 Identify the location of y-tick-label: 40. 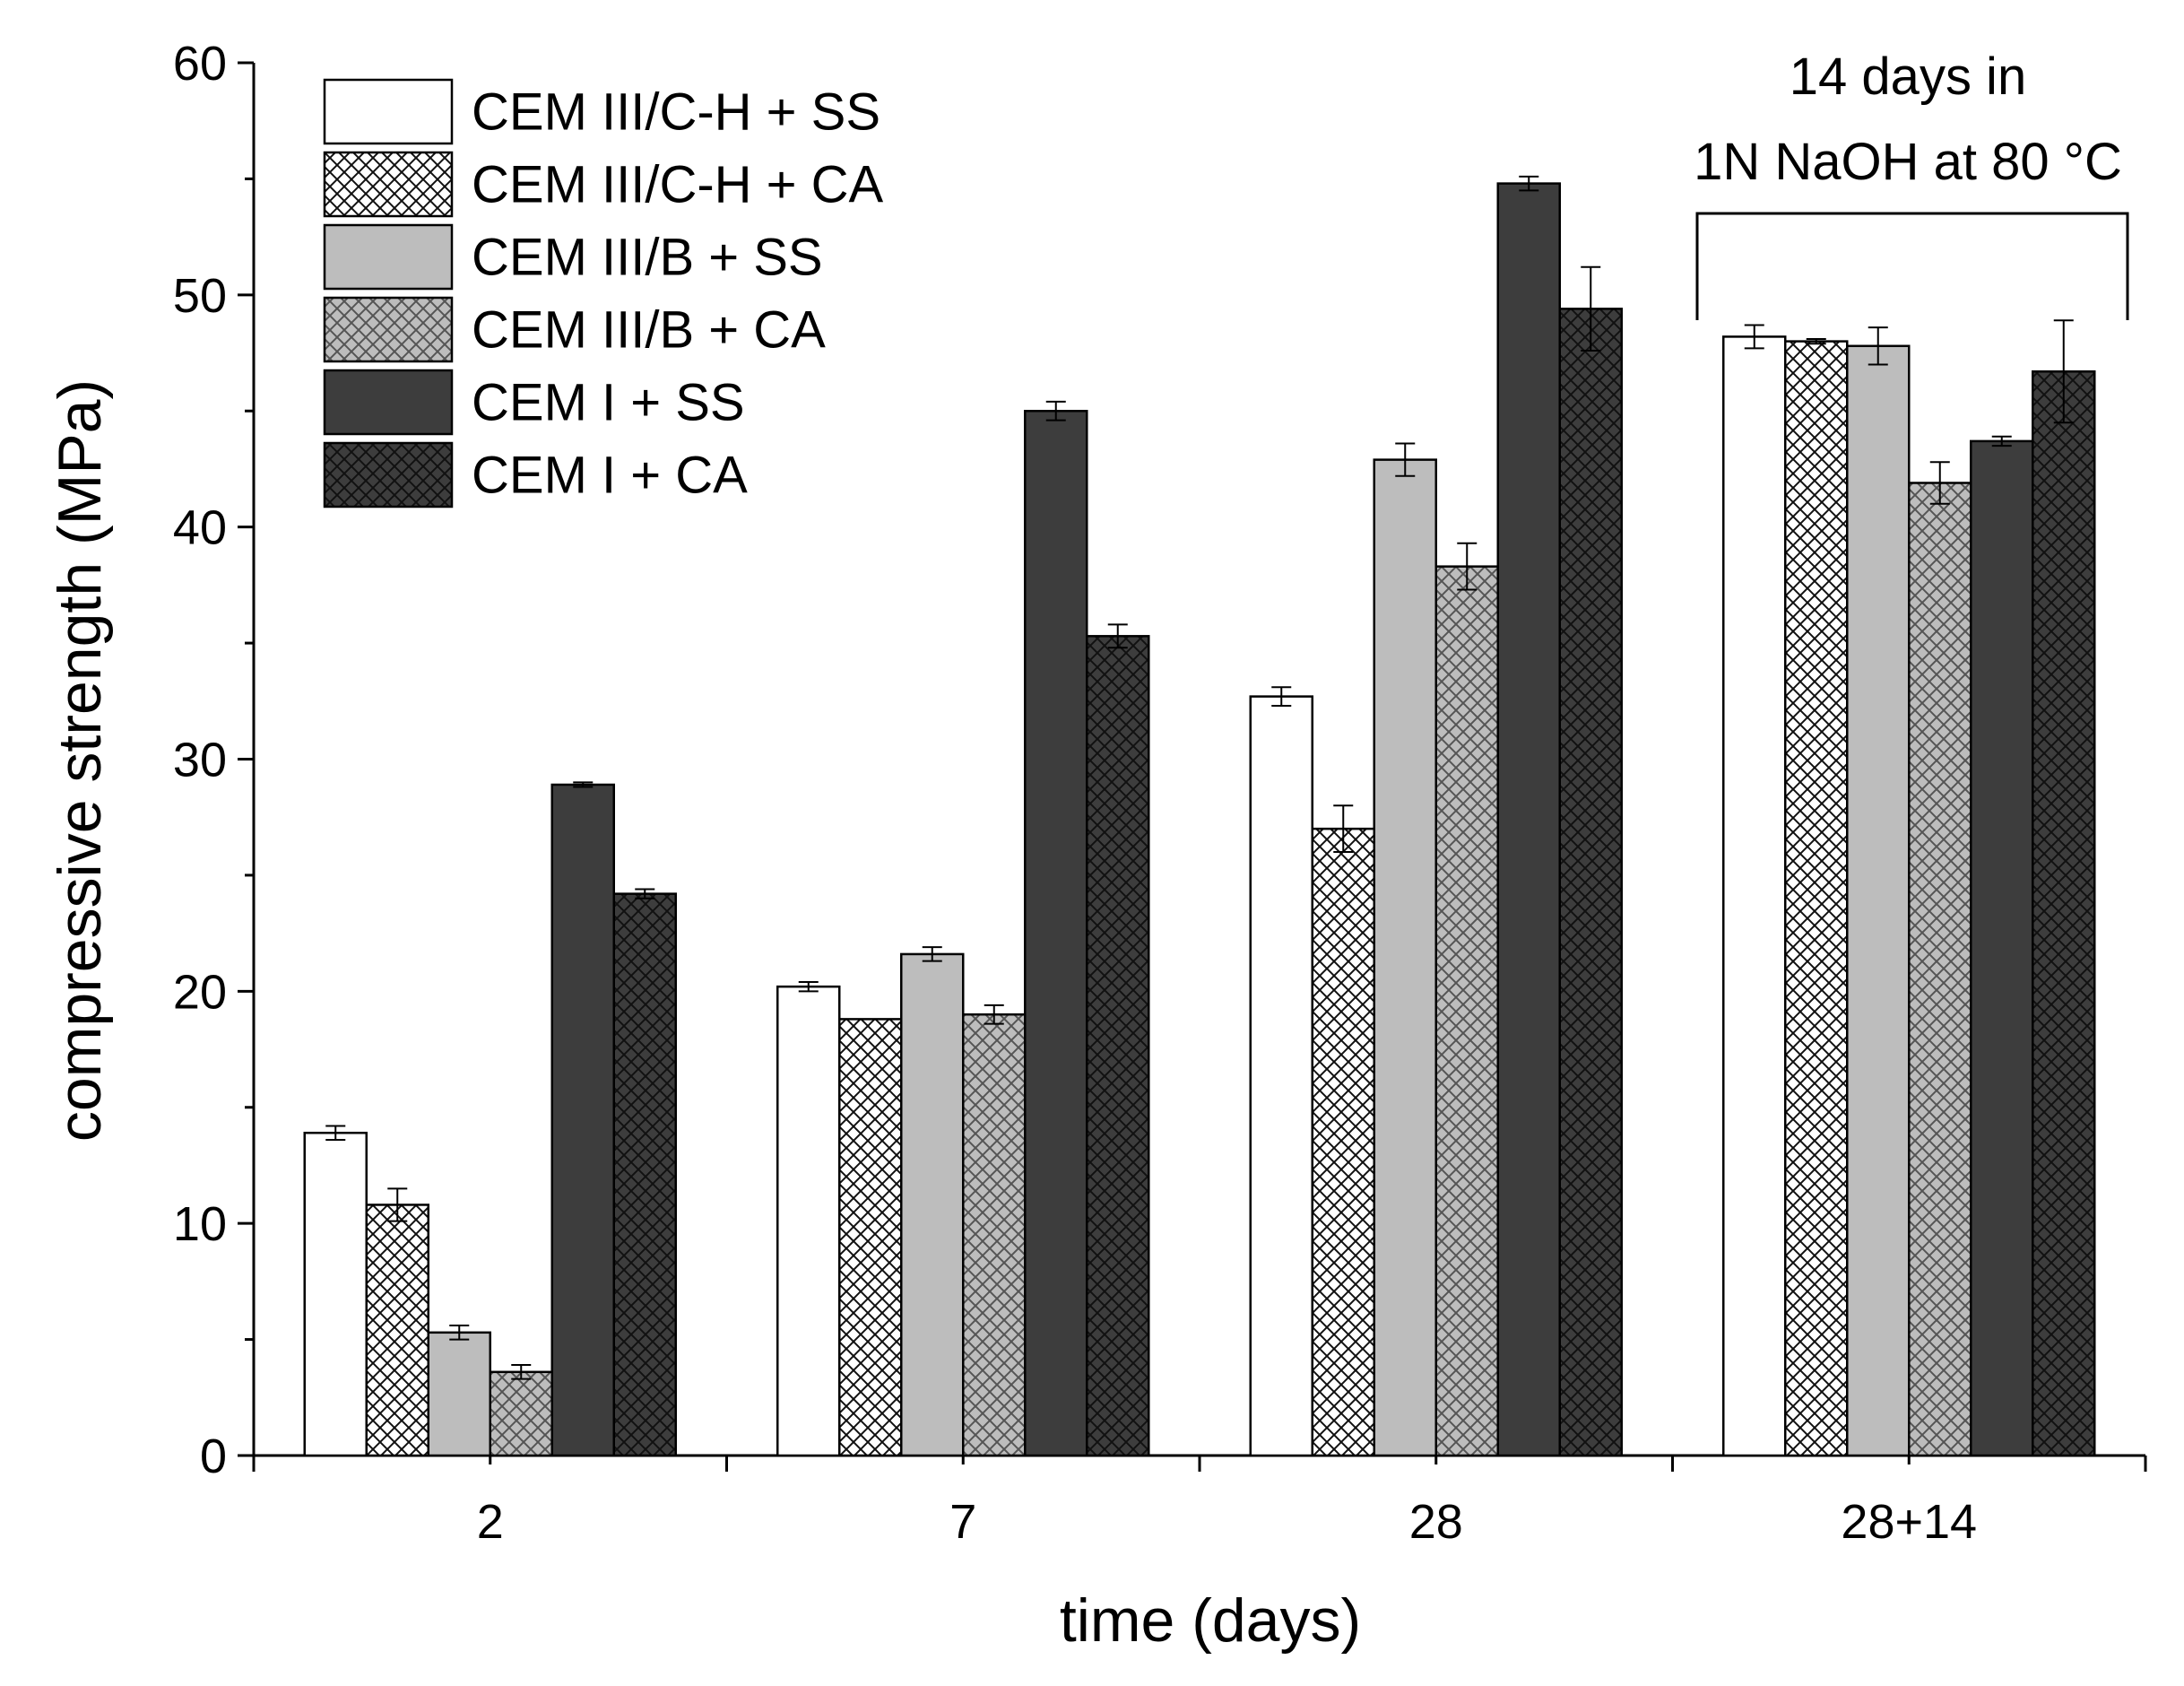
(200, 528).